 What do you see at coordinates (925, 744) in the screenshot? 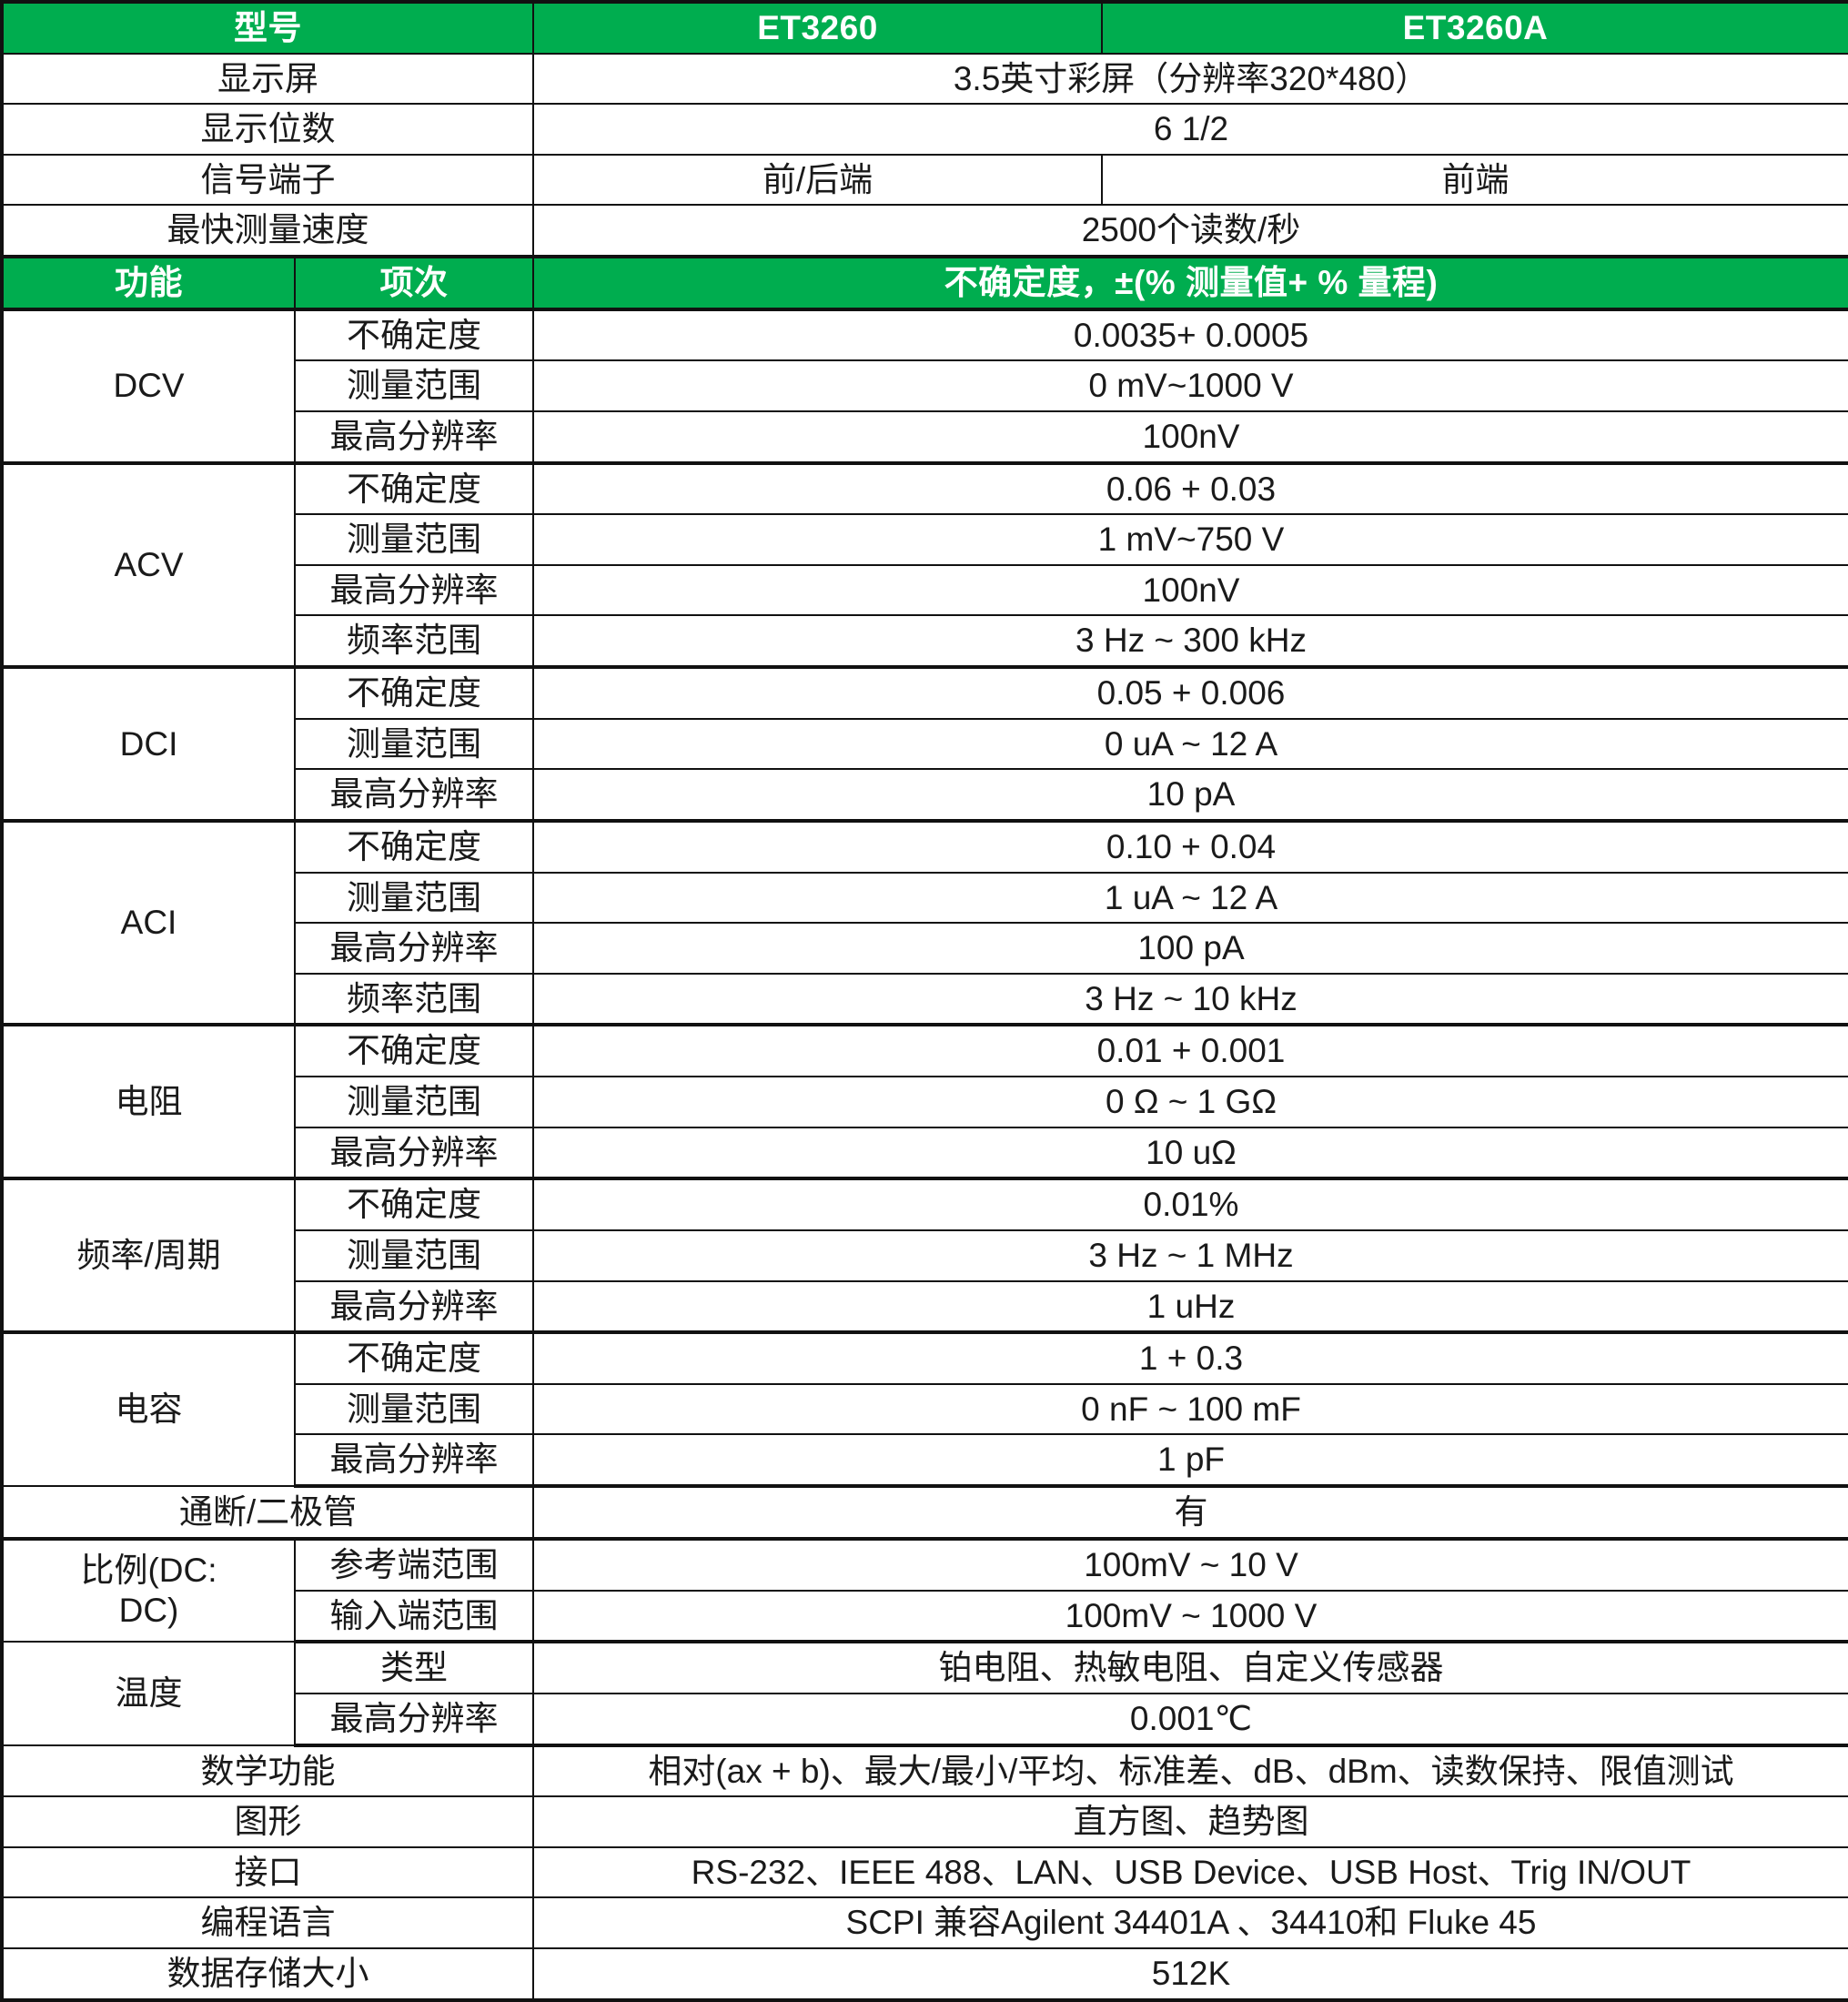
I see `table-row: DCI 不确定度 0.05 + 0.006` at bounding box center [925, 744].